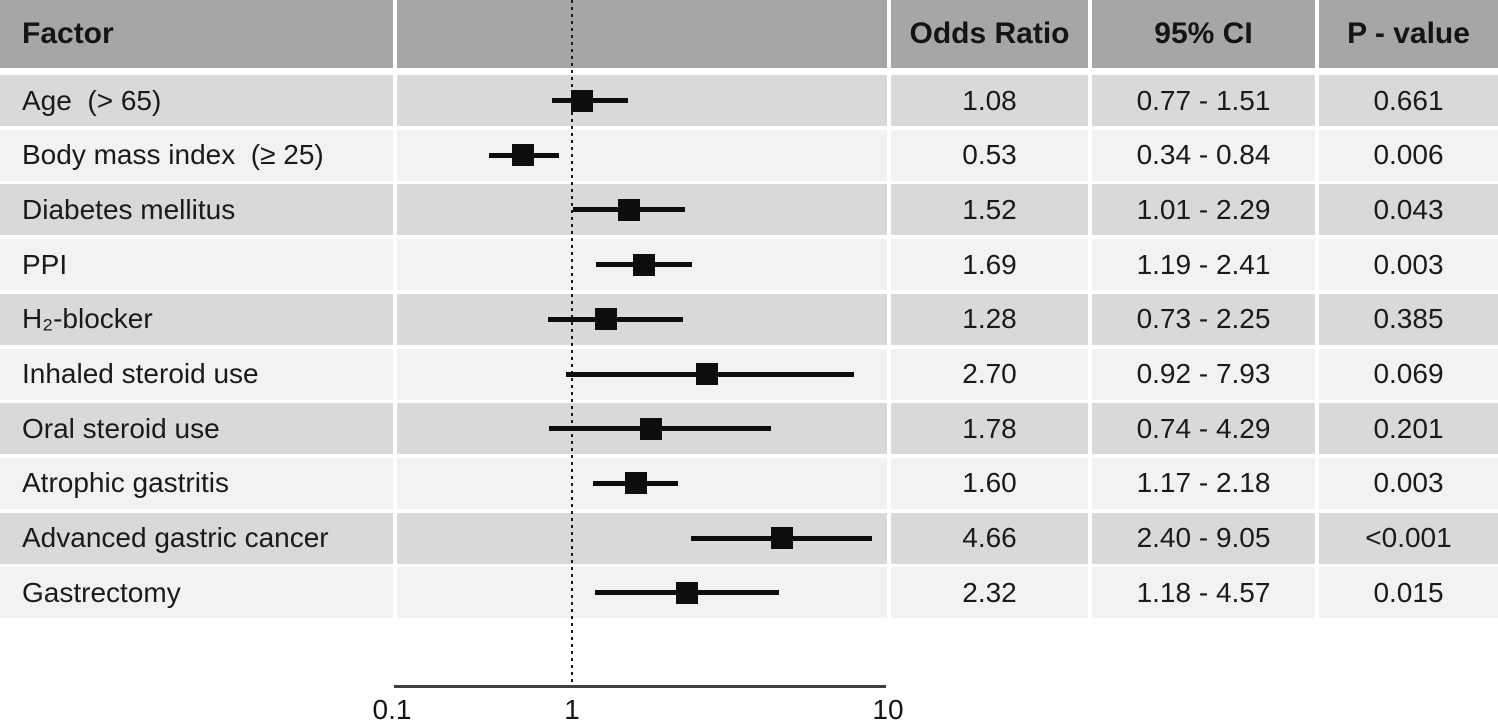 The width and height of the screenshot is (1498, 728). Describe the element at coordinates (196, 100) in the screenshot. I see `factor-label: Age (> 65)` at that location.